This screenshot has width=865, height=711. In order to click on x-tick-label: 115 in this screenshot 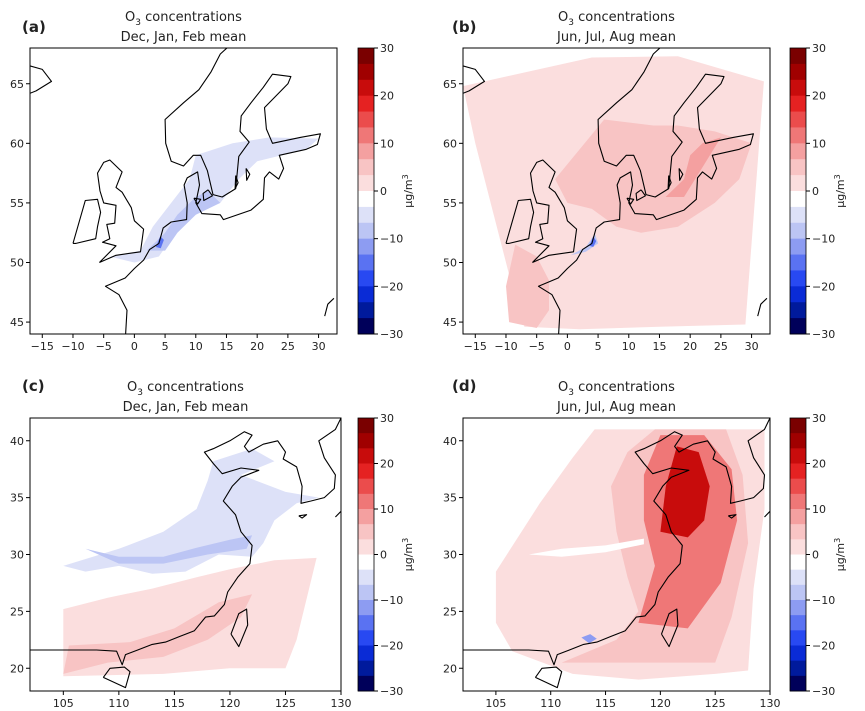, I will do `click(174, 703)`.